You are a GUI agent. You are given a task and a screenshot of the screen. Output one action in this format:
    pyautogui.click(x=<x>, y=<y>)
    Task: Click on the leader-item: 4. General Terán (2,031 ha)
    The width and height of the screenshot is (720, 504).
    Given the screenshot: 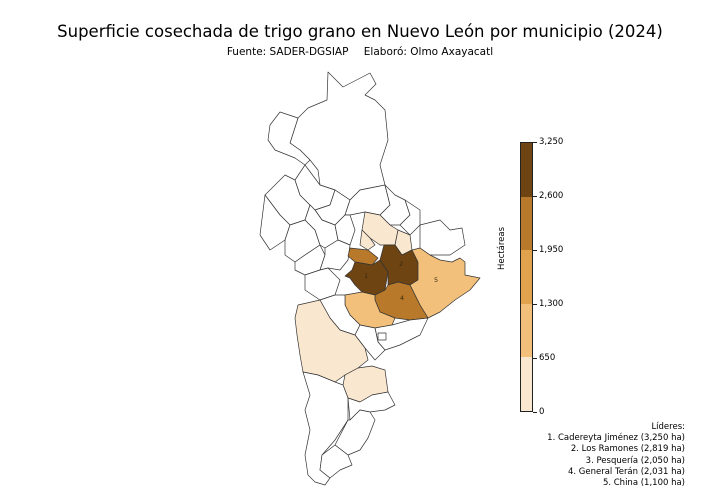 What is the action you would take?
    pyautogui.click(x=626, y=471)
    